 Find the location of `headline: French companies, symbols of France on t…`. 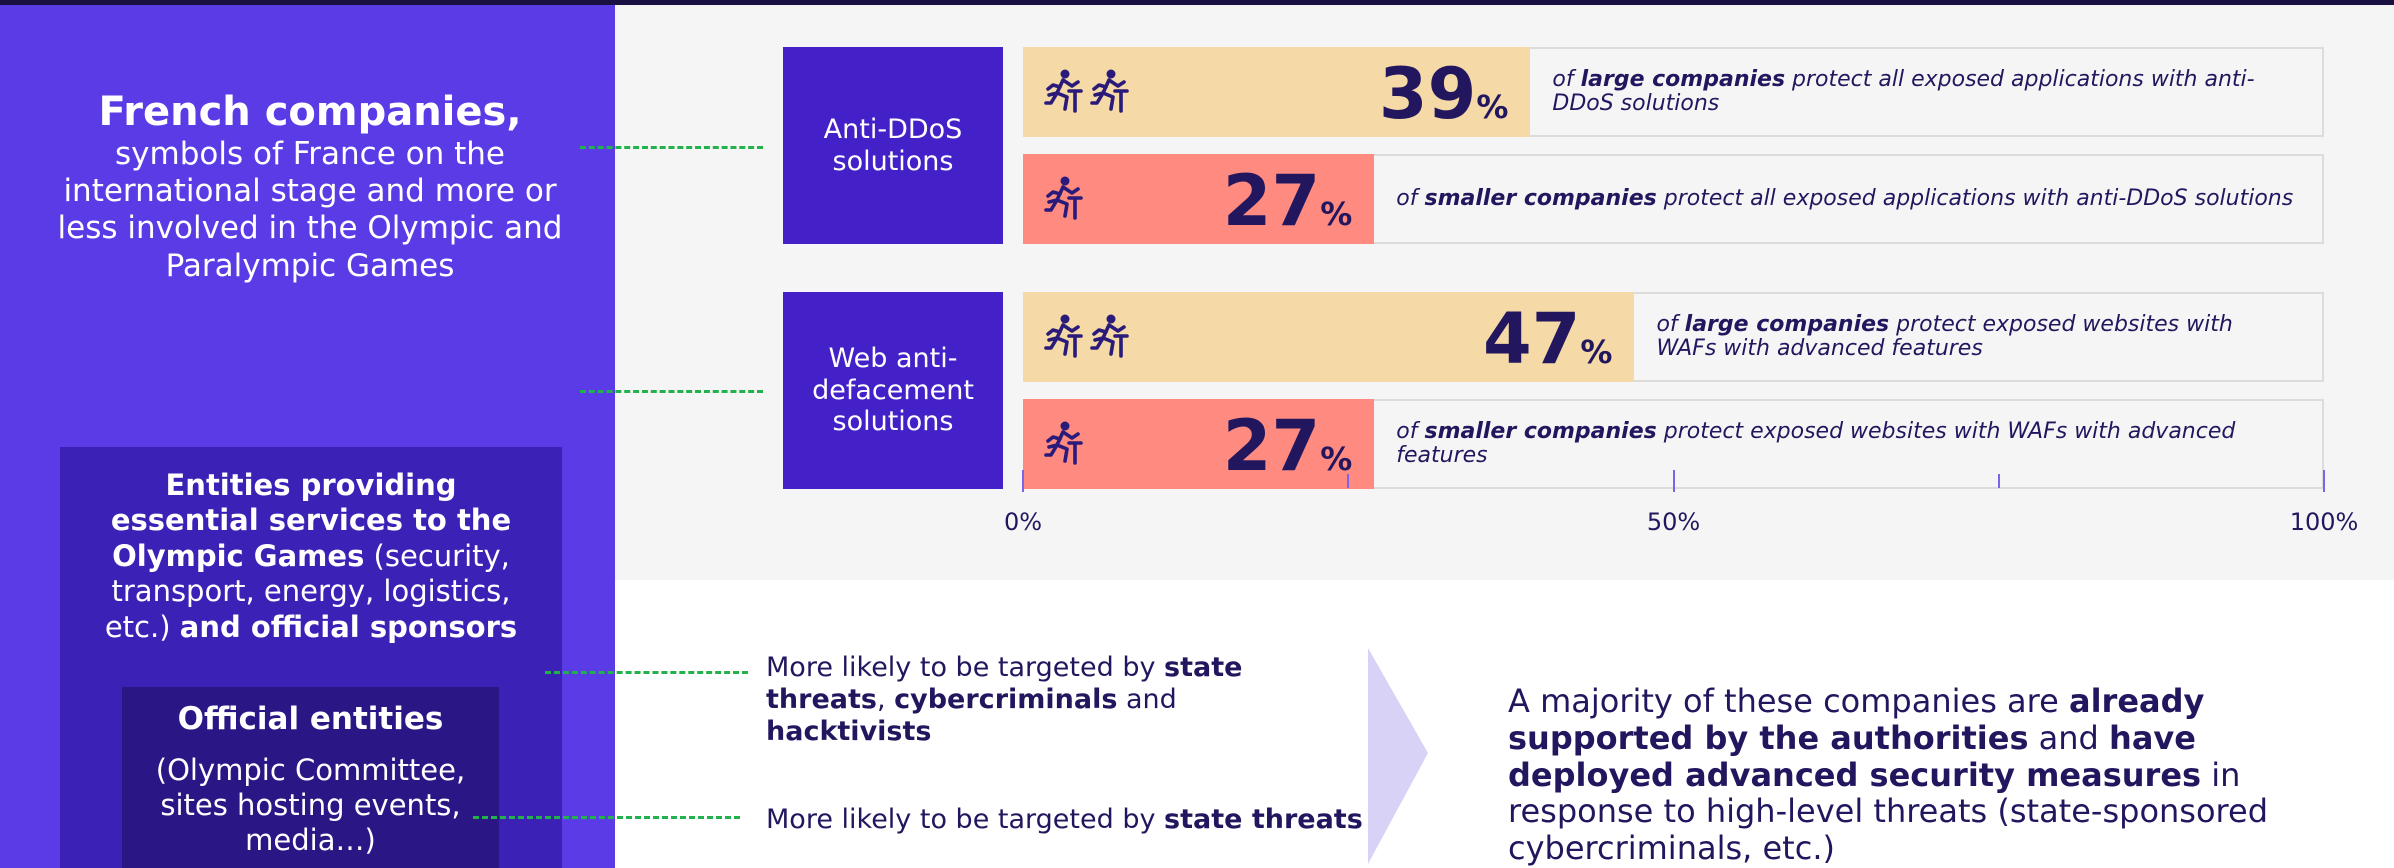

headline: French companies, symbols of France on t… is located at coordinates (310, 186).